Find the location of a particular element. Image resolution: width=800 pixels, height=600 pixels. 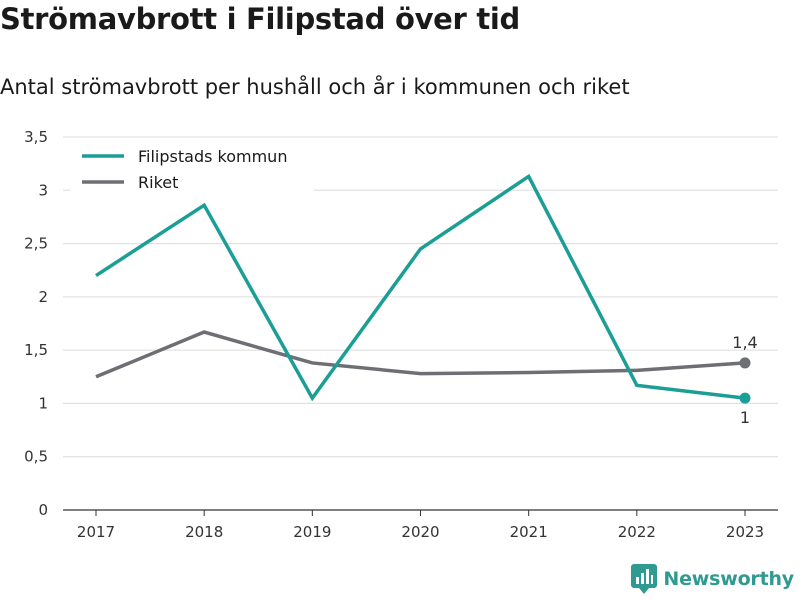

end-label-filipstad: 1 is located at coordinates (745, 417).